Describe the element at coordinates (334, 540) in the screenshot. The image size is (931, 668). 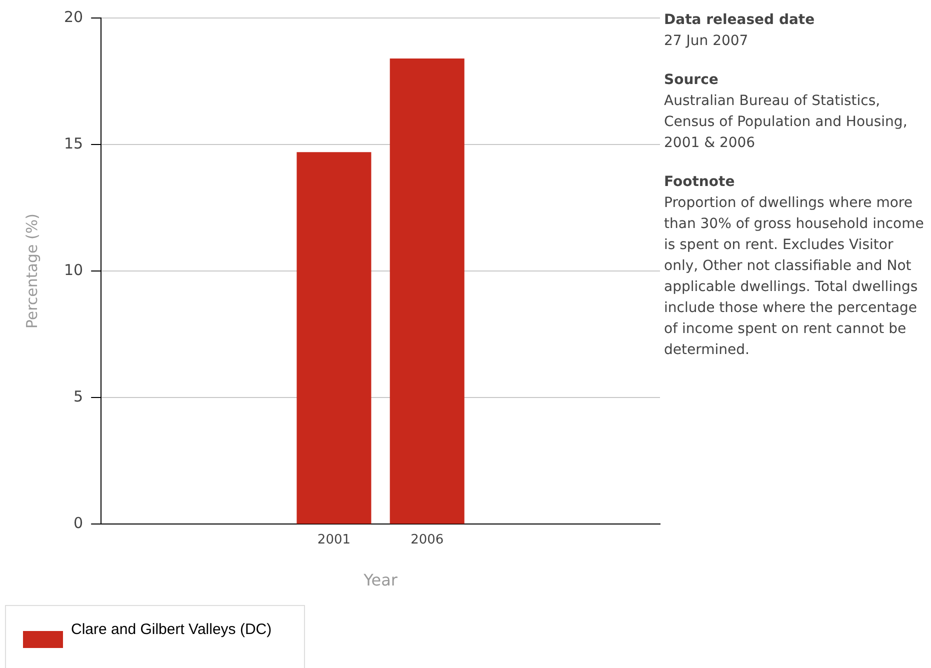
I see `x-tick-label: 2001` at that location.